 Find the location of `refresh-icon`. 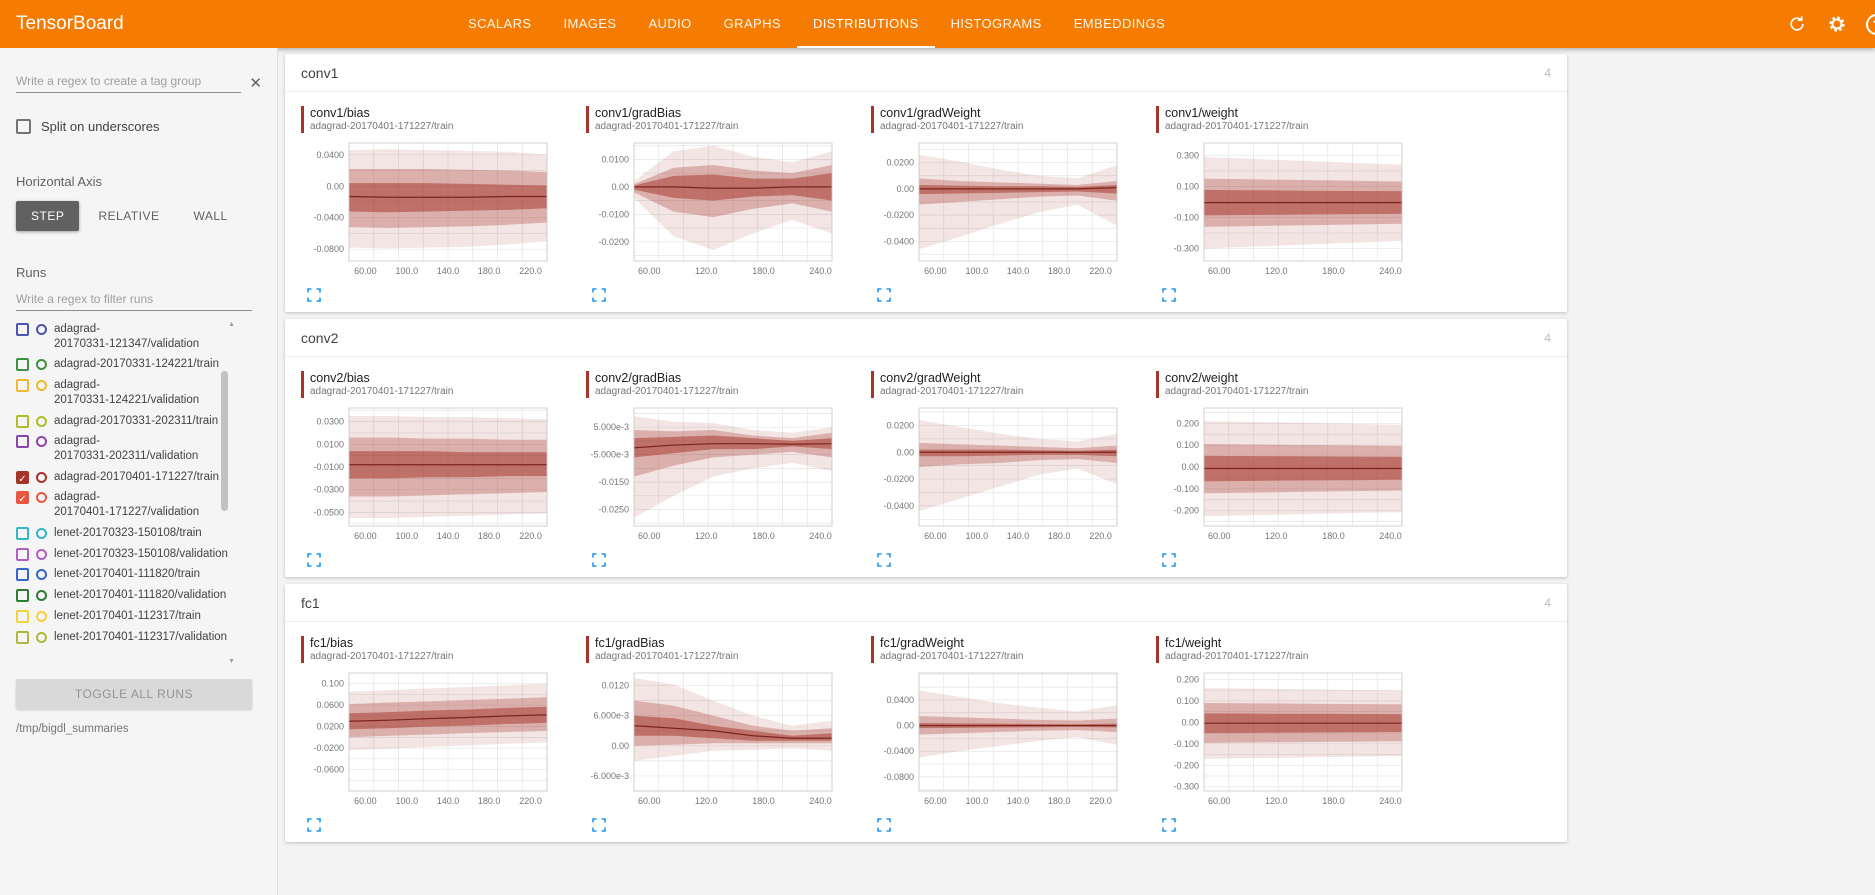

refresh-icon is located at coordinates (1797, 23).